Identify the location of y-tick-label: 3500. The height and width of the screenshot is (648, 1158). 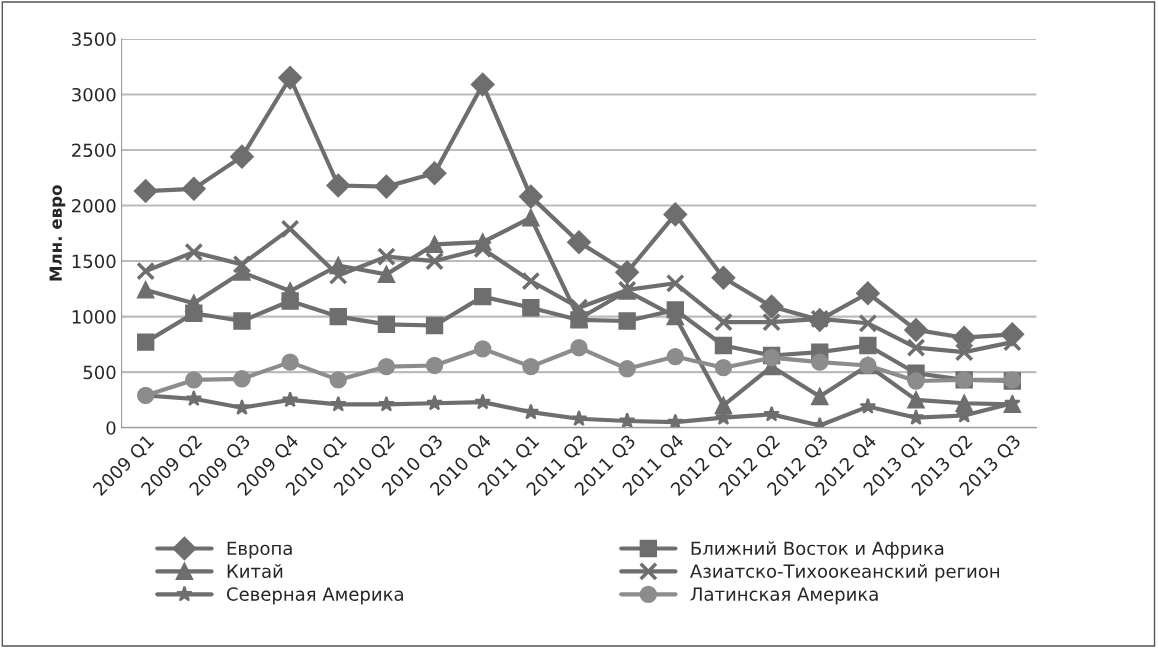
(94, 39).